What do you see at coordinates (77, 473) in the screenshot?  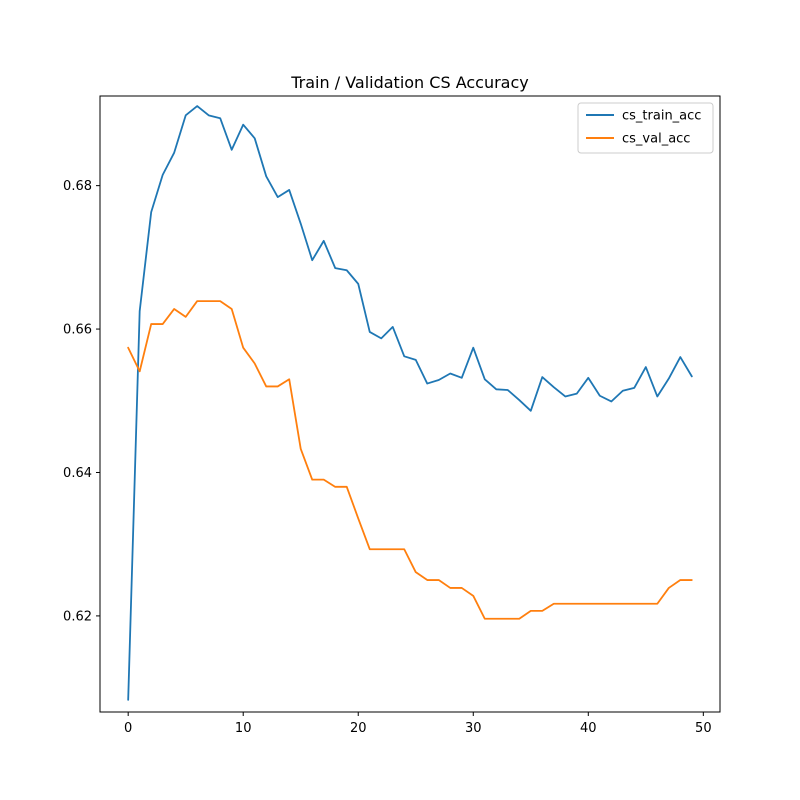 I see `y-tick-label: 0.64` at bounding box center [77, 473].